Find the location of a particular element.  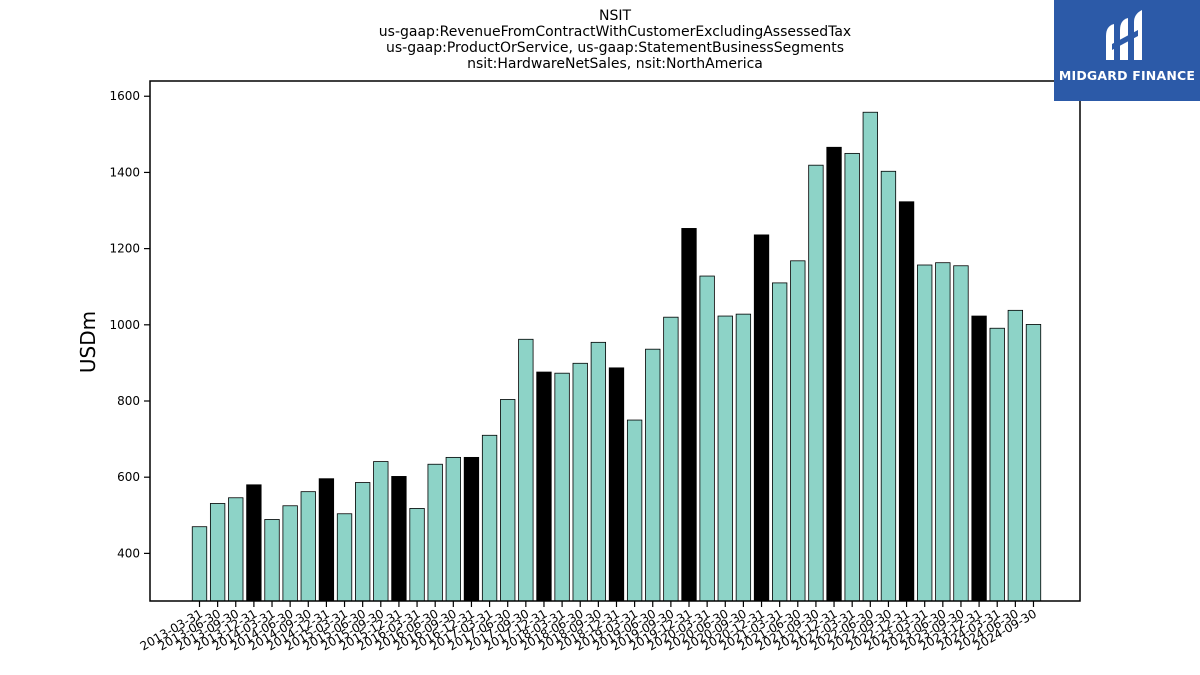

chart-title-line-4: nsit:HardwareNetSales, nsit:NorthAmerica is located at coordinates (615, 64).